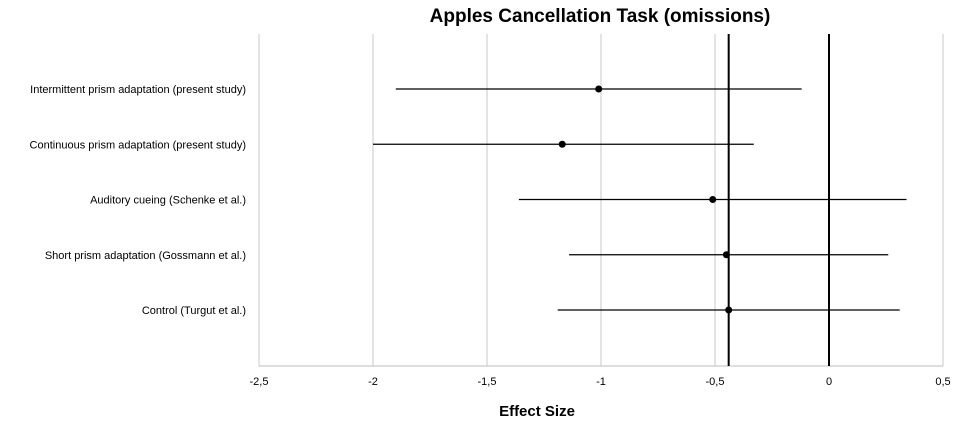  What do you see at coordinates (145, 256) in the screenshot?
I see `category-label: Short prism adaptation (Gossmann et al.)` at bounding box center [145, 256].